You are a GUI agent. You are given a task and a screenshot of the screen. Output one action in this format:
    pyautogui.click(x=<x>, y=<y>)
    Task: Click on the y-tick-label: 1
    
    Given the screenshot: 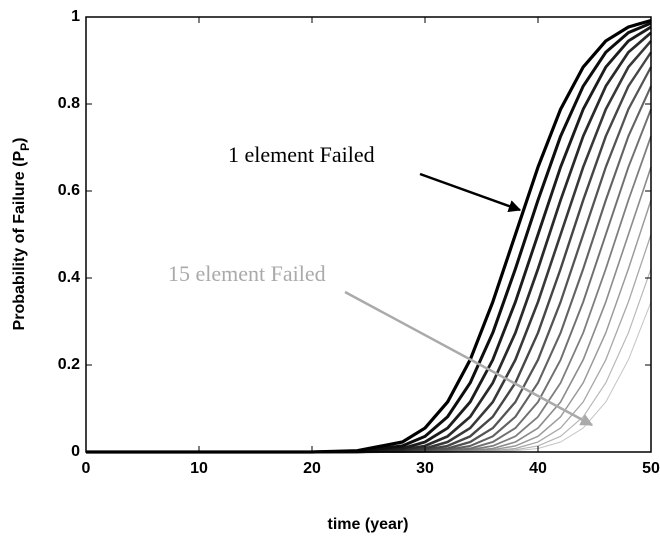 What is the action you would take?
    pyautogui.click(x=75, y=16)
    